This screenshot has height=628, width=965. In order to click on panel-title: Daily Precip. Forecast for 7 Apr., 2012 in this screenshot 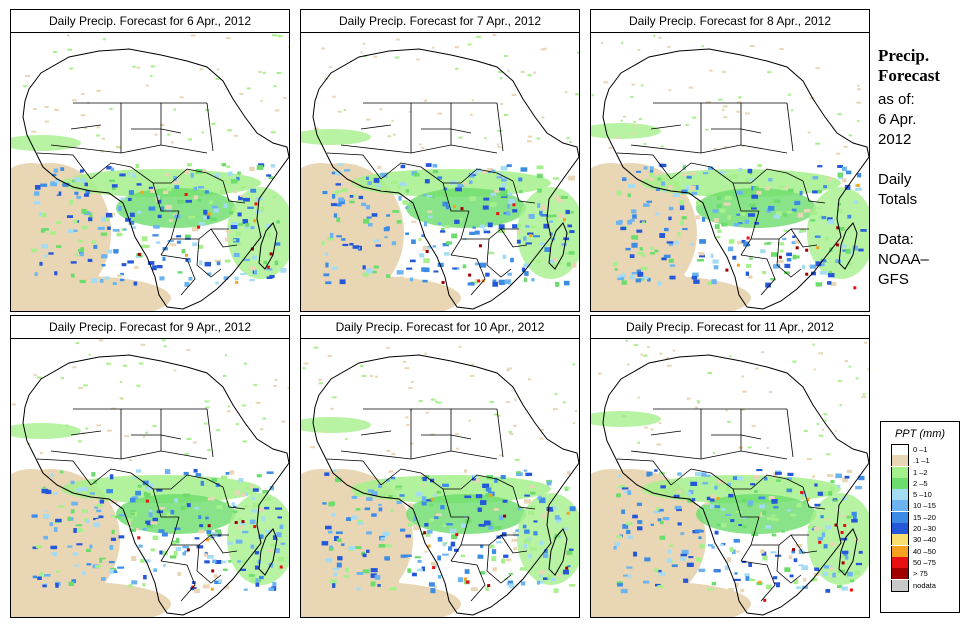, I will do `click(440, 21)`.